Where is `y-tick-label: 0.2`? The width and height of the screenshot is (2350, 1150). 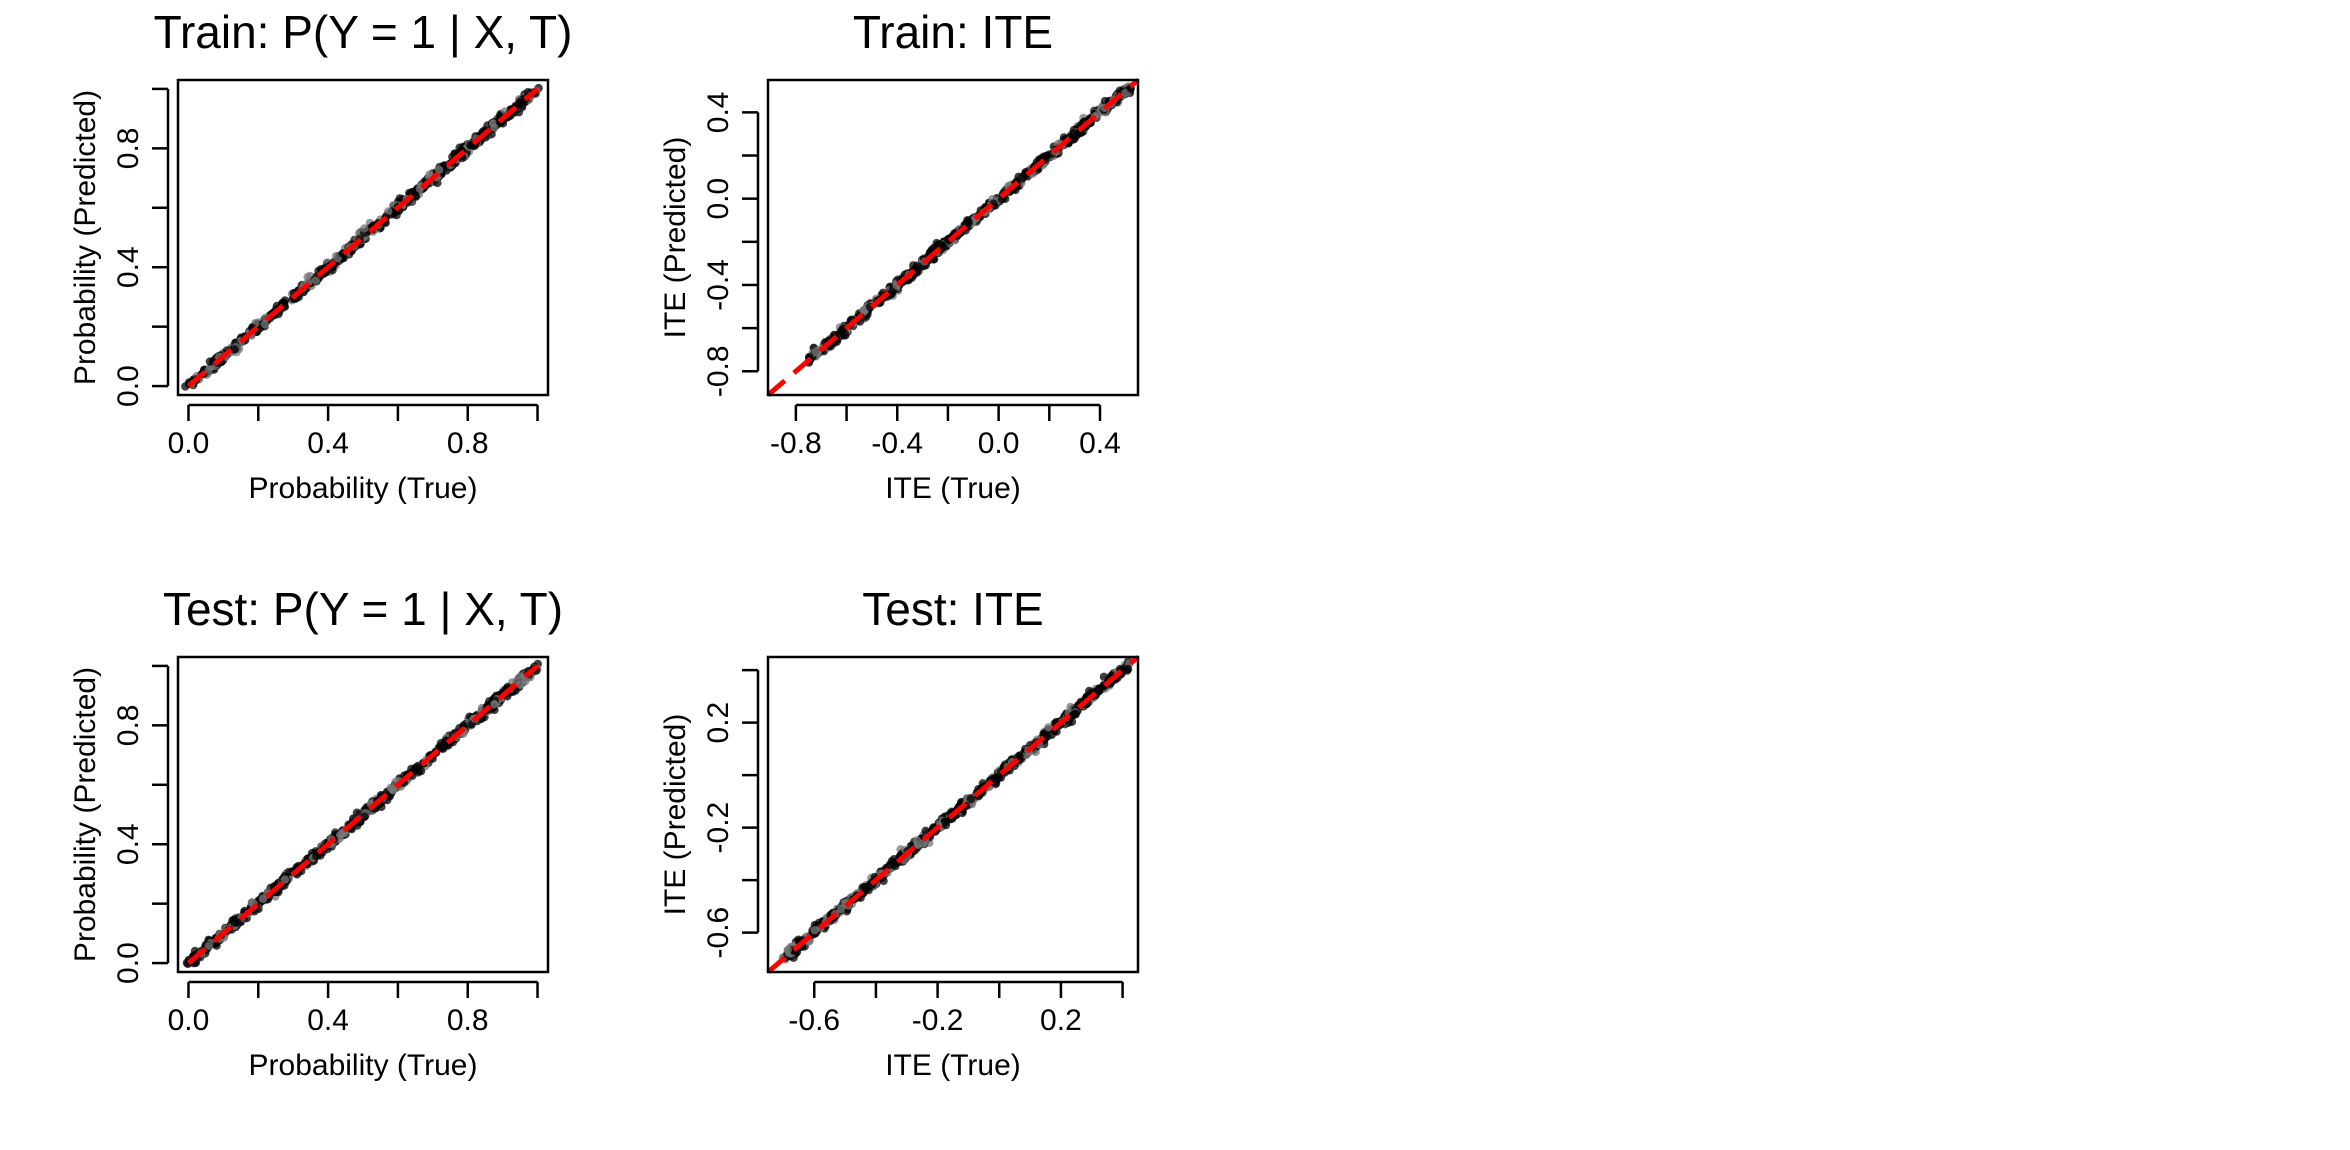
y-tick-label: 0.2 is located at coordinates (718, 723).